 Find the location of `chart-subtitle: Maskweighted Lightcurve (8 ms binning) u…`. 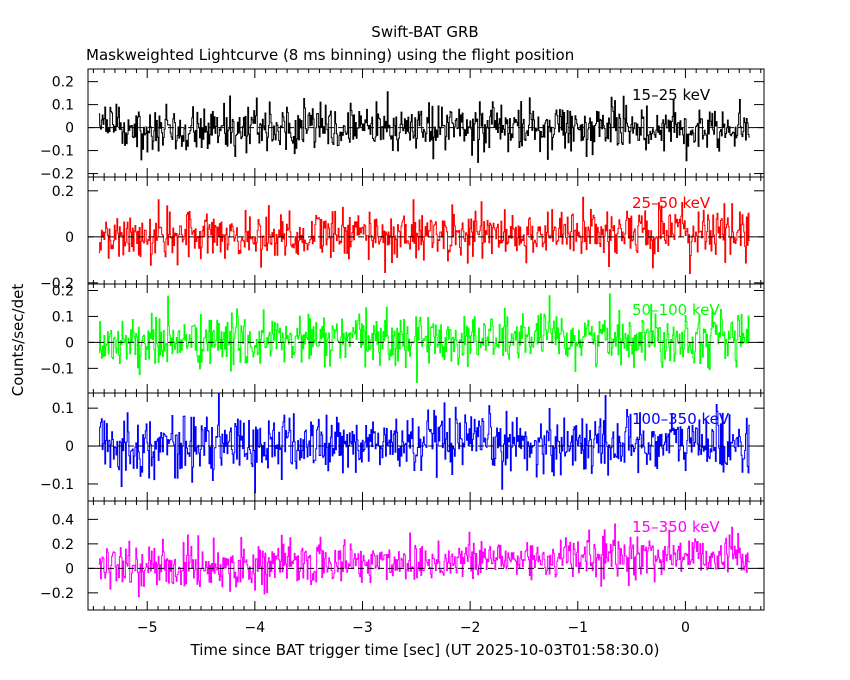

chart-subtitle: Maskweighted Lightcurve (8 ms binning) u… is located at coordinates (330, 55).